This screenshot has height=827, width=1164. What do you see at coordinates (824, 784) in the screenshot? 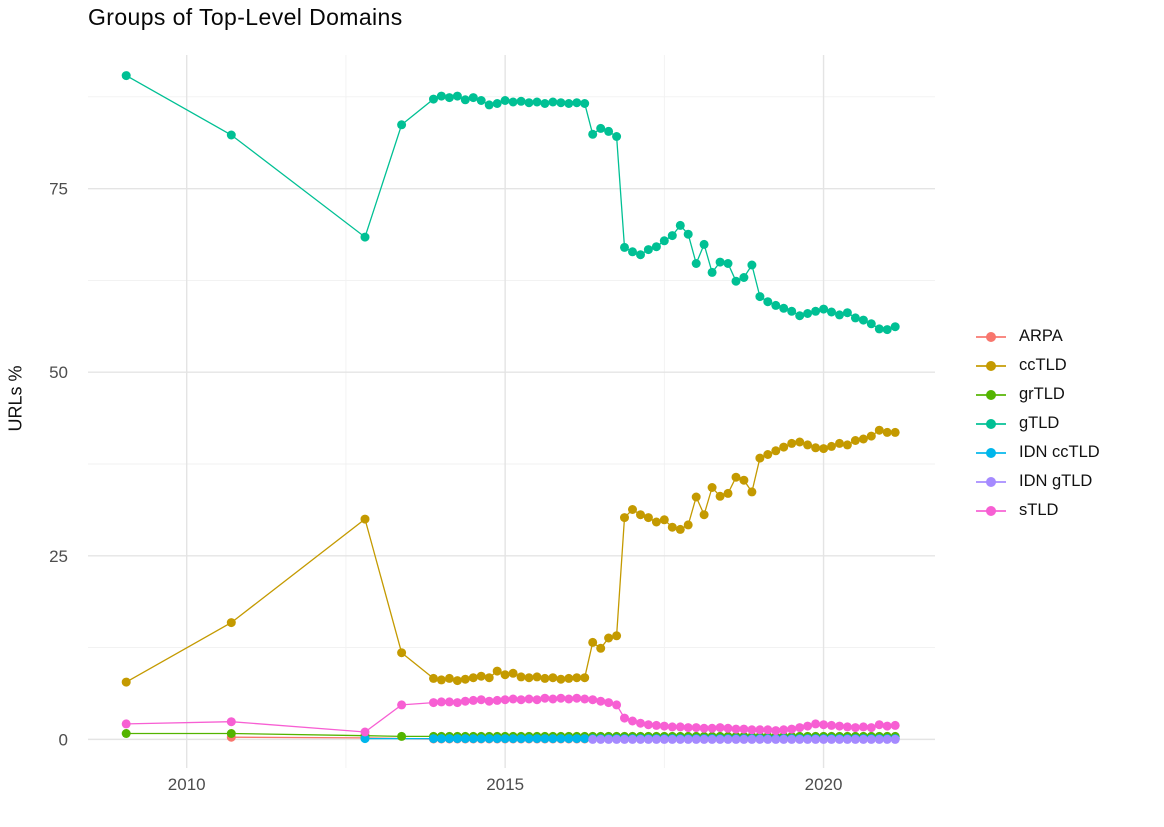
I see `x-tick-label: 2020` at bounding box center [824, 784].